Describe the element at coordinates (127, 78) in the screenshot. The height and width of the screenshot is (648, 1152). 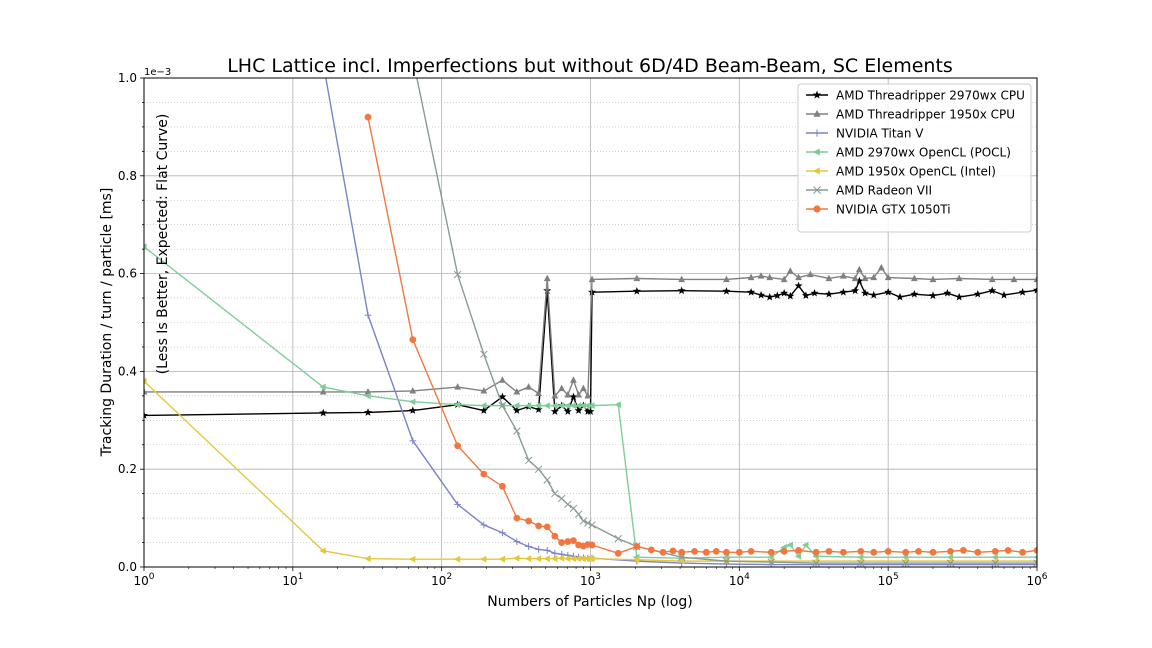
I see `y-tick-label: 1.0` at that location.